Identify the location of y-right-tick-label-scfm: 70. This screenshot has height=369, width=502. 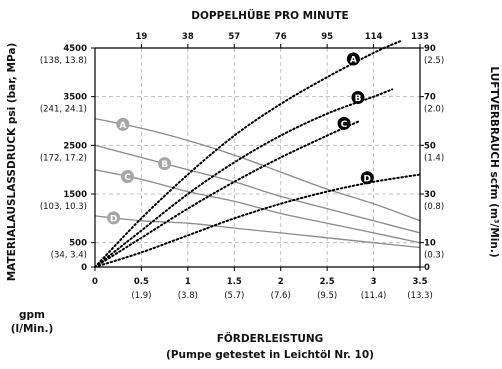
(430, 98).